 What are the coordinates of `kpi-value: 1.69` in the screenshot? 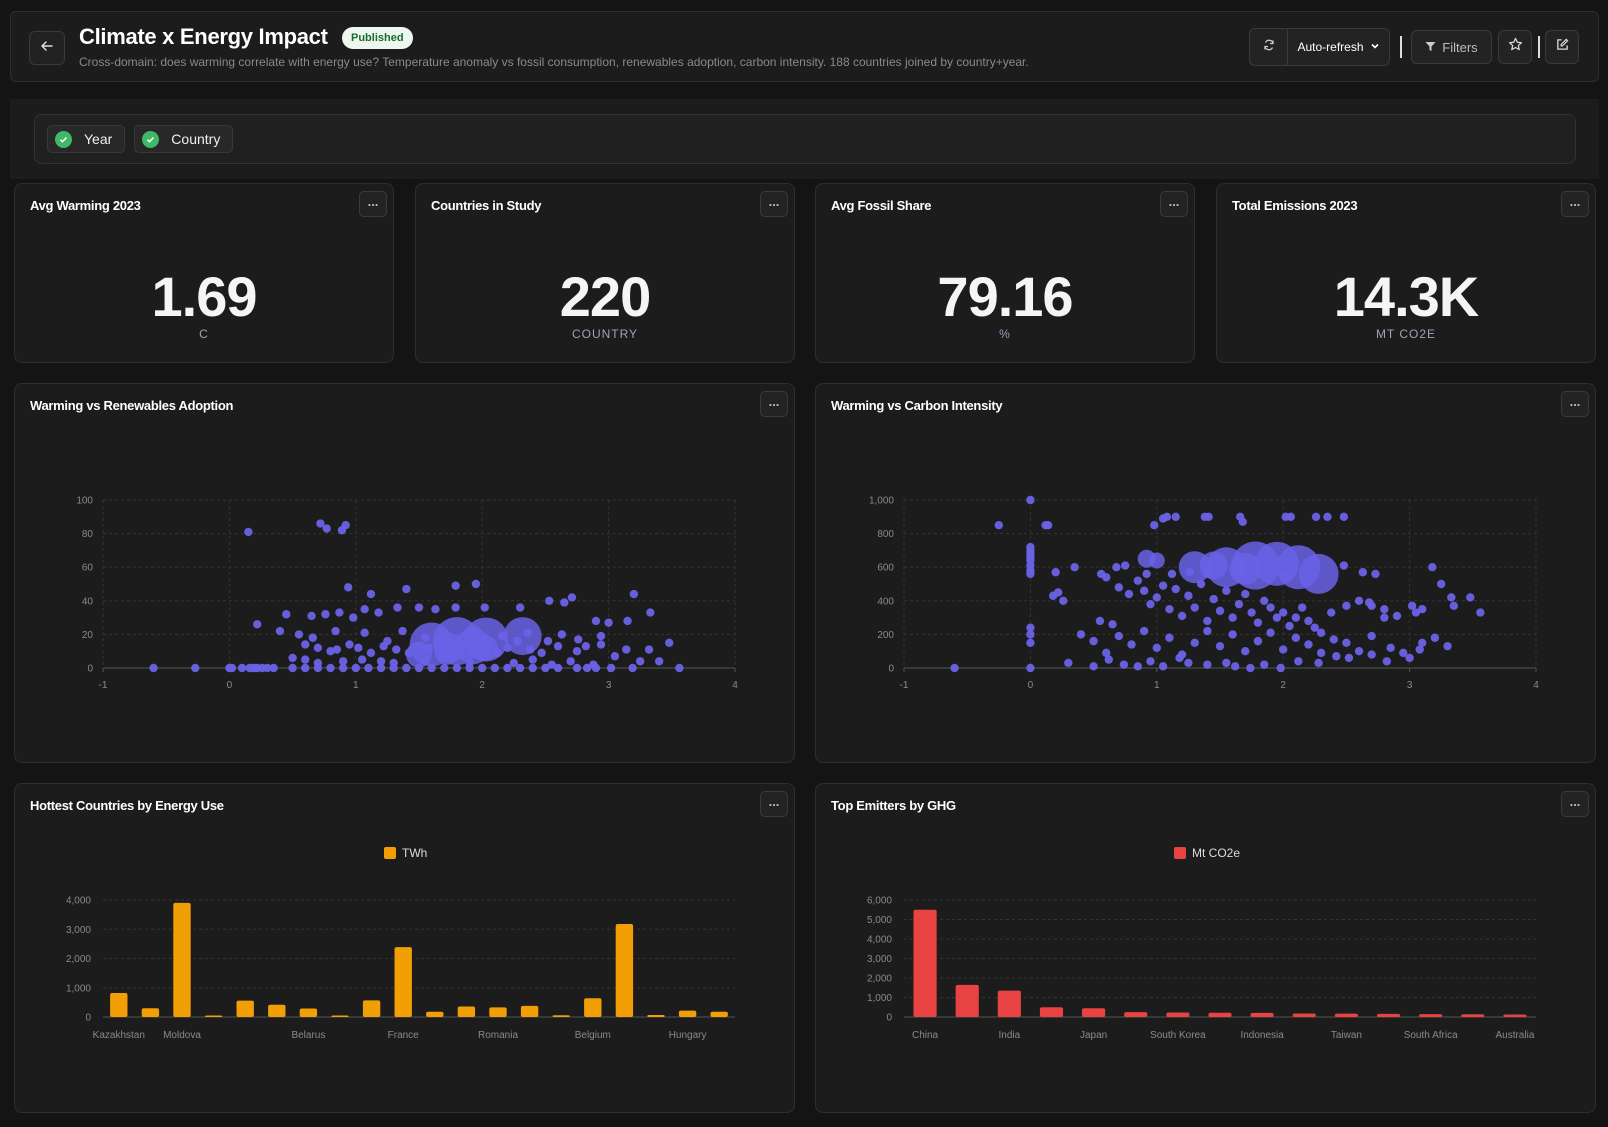 It's located at (204, 296).